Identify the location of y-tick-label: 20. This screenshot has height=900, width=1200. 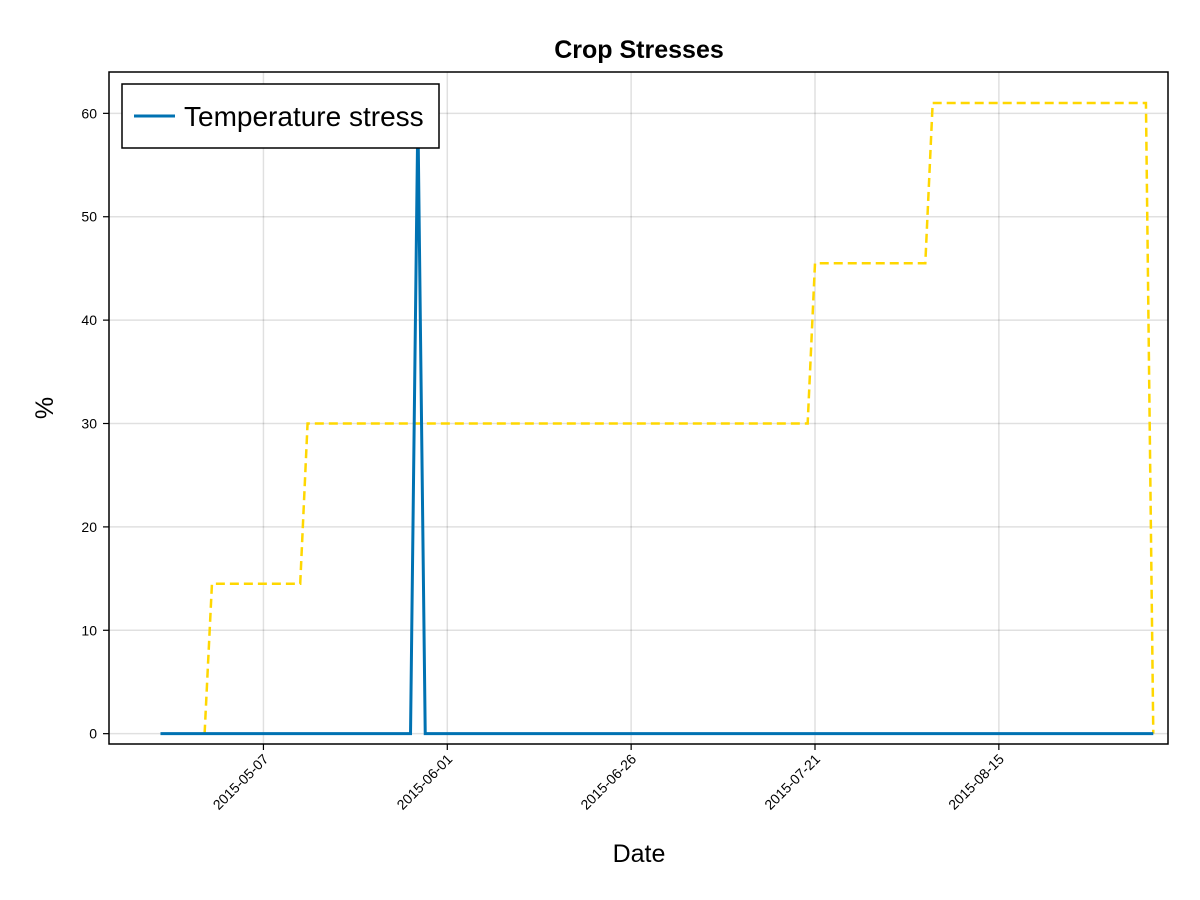
(89, 527).